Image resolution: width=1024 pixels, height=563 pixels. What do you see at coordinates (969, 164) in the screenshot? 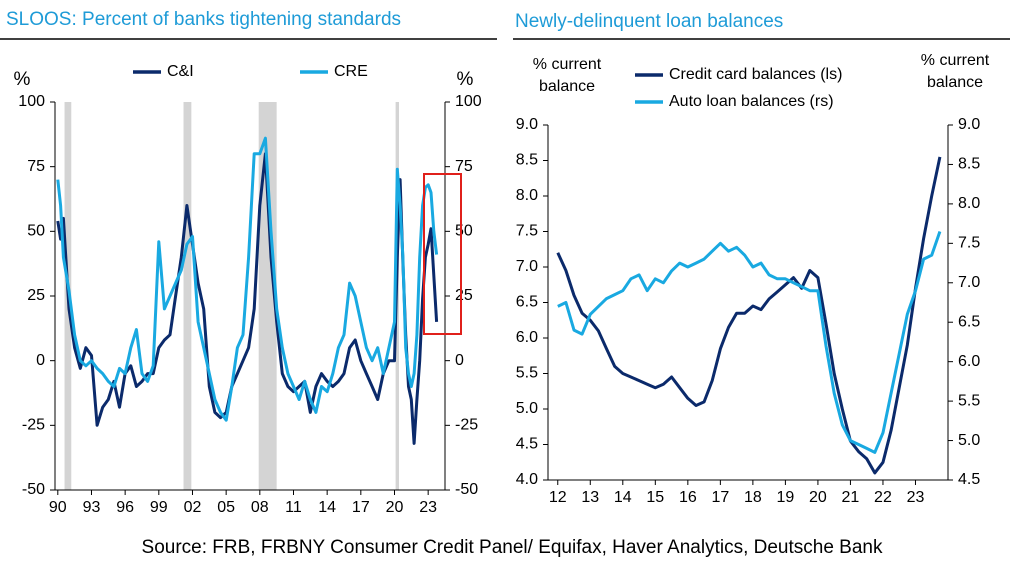
I see `y2-tick-label: 8.5` at bounding box center [969, 164].